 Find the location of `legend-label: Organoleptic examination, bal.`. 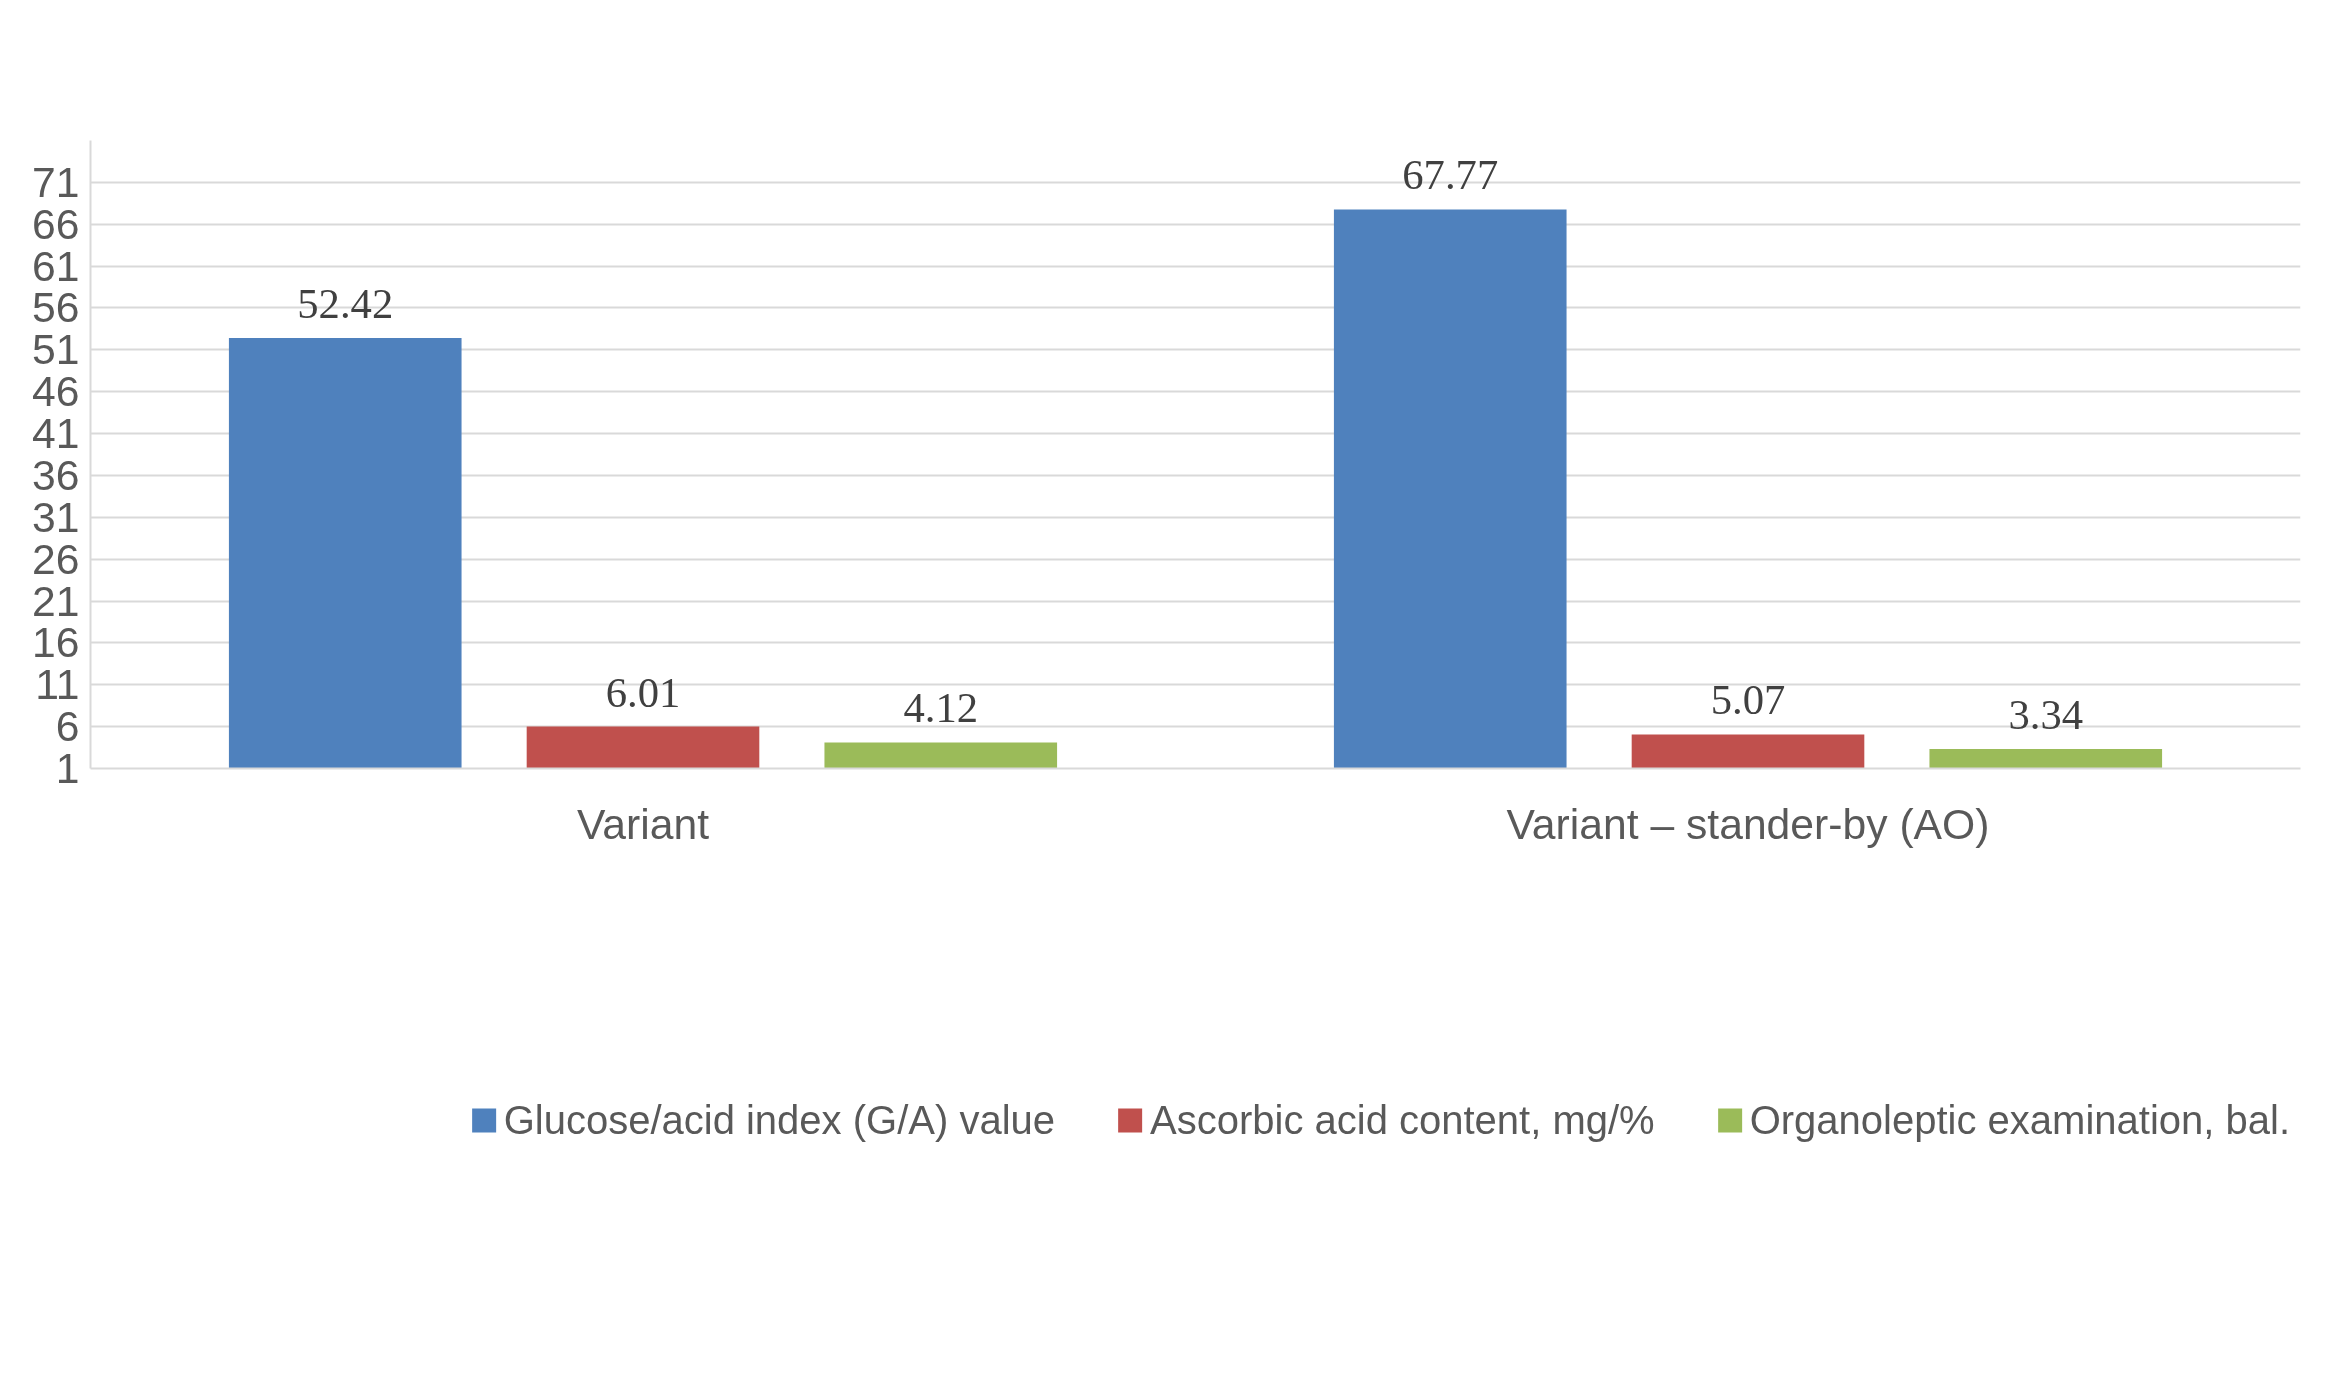

legend-label: Organoleptic examination, bal. is located at coordinates (2019, 1120).